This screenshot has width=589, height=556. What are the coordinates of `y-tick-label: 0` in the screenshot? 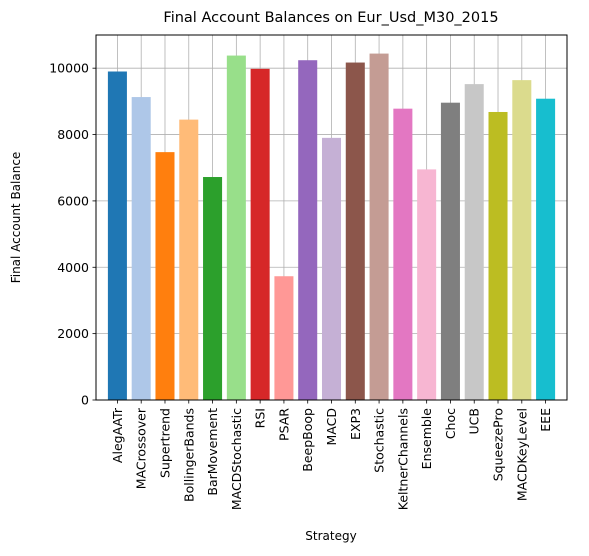 It's located at (85, 400).